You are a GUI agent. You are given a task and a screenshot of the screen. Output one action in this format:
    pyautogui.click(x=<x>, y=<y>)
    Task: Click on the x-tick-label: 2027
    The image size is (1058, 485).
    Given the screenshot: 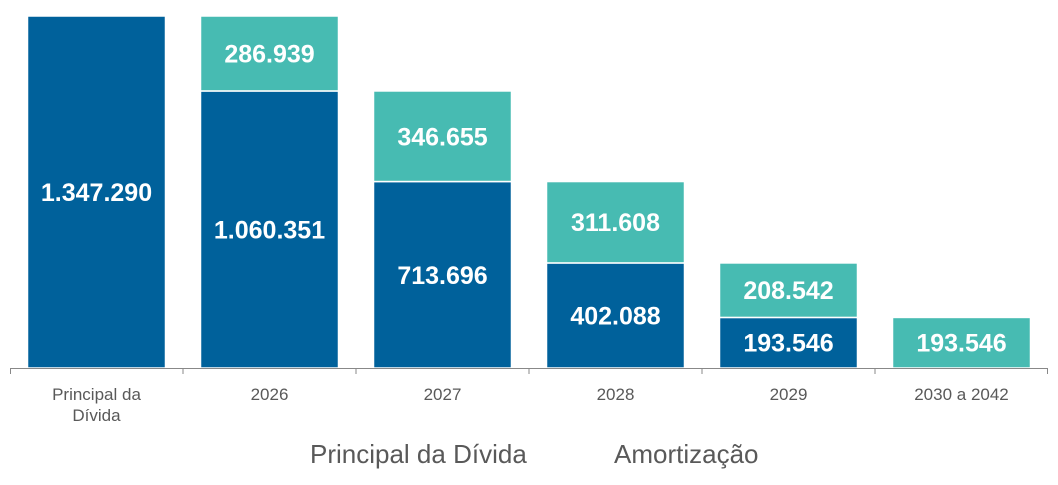 What is the action you would take?
    pyautogui.click(x=443, y=394)
    